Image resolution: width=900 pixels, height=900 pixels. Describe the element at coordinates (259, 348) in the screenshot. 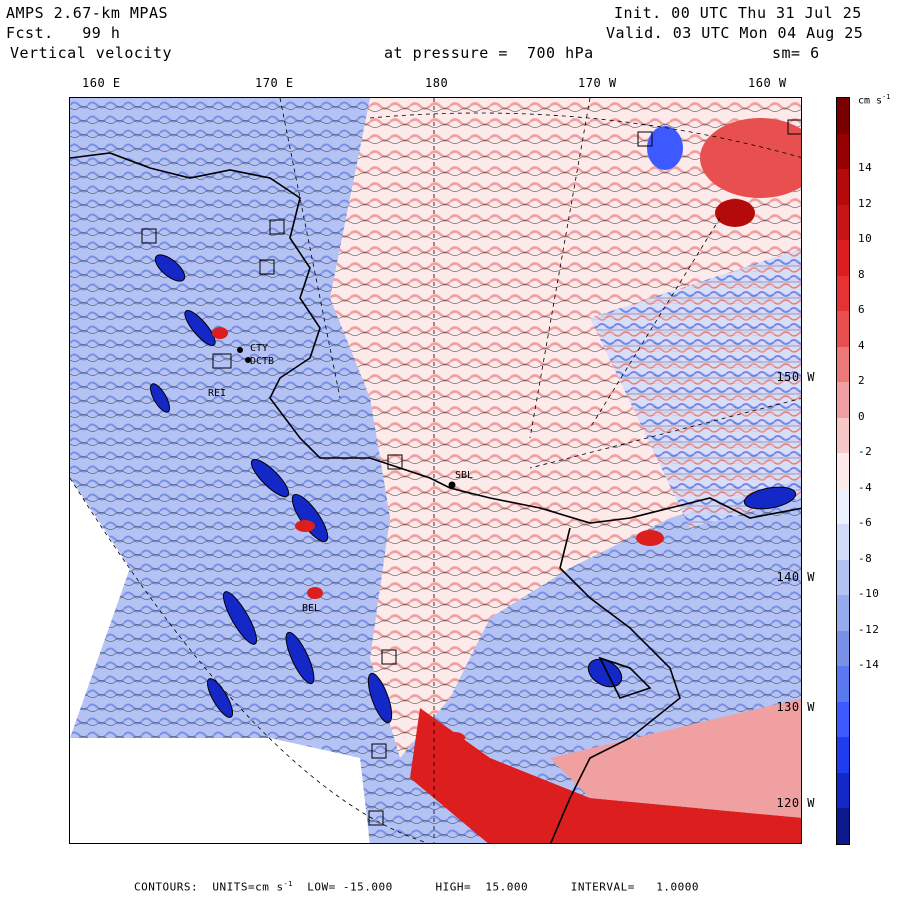

I see `station-label-cty: CTY` at that location.